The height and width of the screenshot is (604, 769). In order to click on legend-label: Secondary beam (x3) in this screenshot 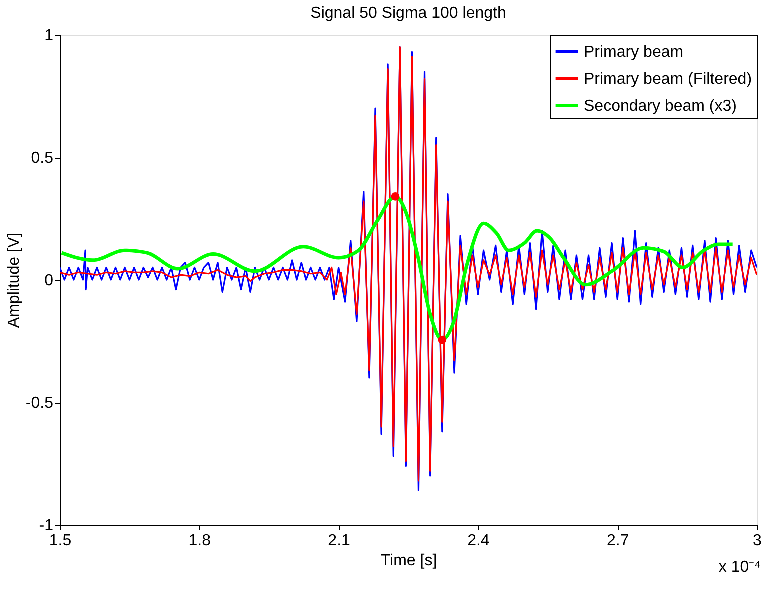, I will do `click(660, 106)`.